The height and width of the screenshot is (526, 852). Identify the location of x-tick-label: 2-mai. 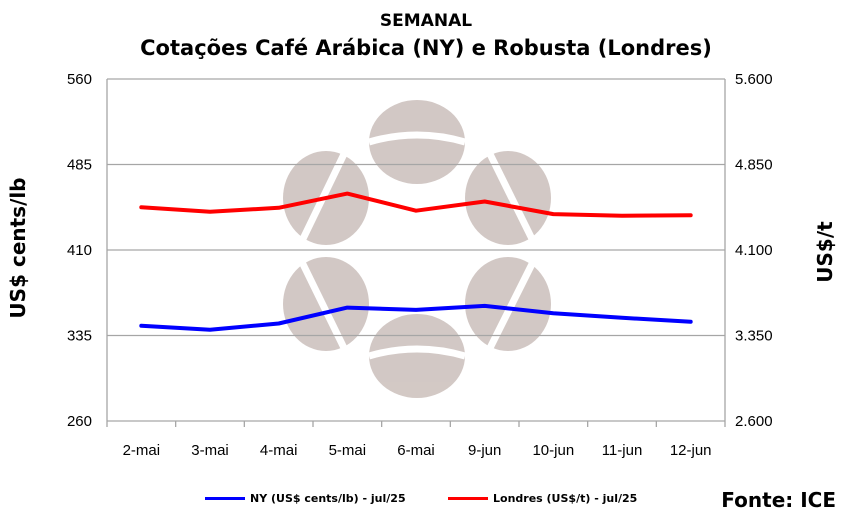
(142, 450).